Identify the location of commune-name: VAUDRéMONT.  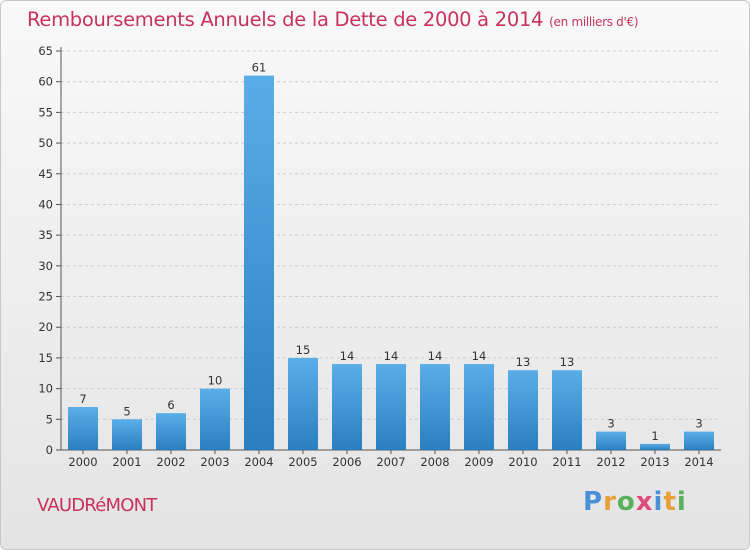
(97, 505).